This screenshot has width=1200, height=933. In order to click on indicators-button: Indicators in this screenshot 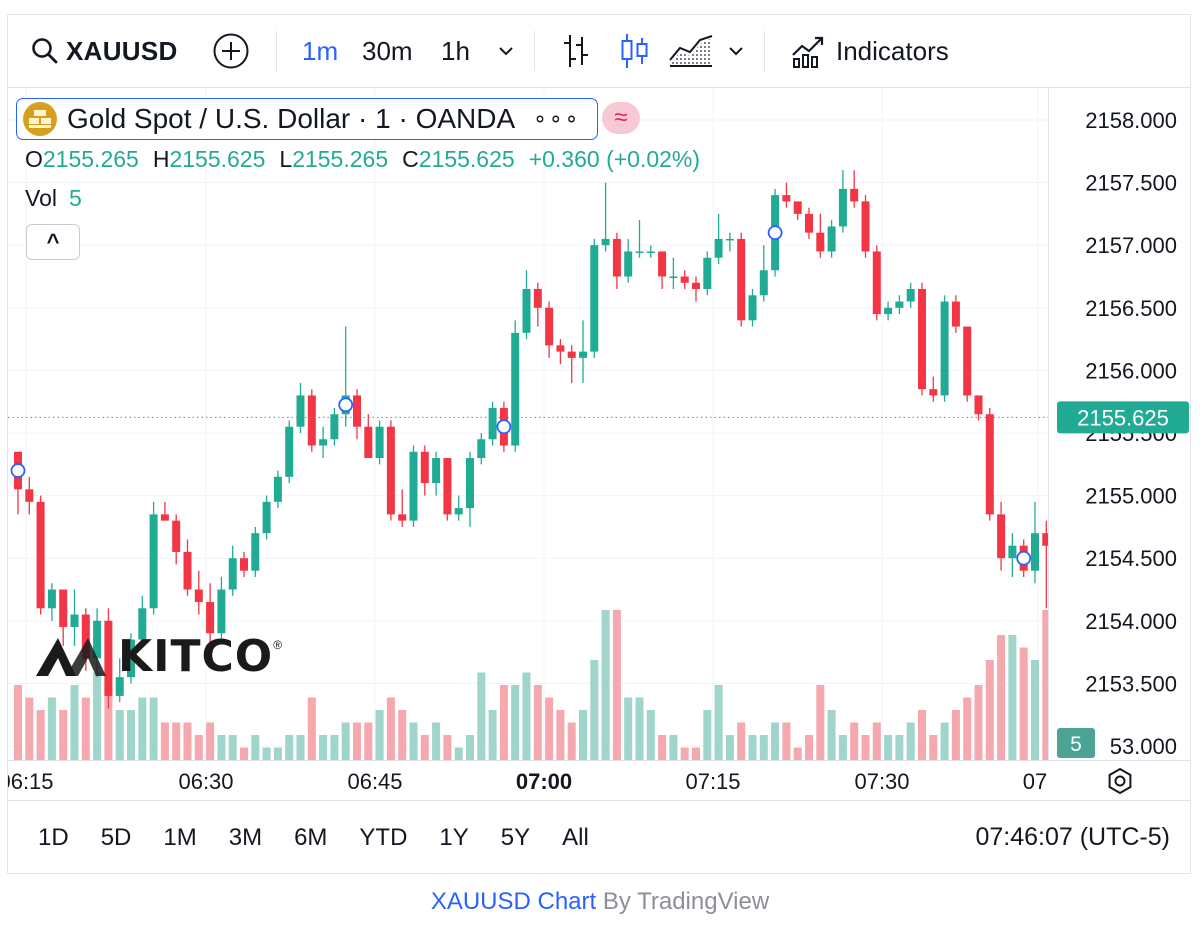, I will do `click(869, 51)`.